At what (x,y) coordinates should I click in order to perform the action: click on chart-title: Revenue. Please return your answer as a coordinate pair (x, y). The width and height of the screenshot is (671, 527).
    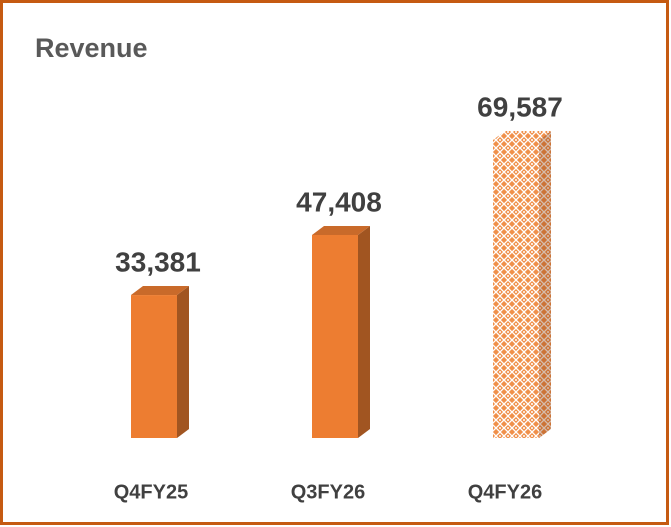
    Looking at the image, I should click on (91, 48).